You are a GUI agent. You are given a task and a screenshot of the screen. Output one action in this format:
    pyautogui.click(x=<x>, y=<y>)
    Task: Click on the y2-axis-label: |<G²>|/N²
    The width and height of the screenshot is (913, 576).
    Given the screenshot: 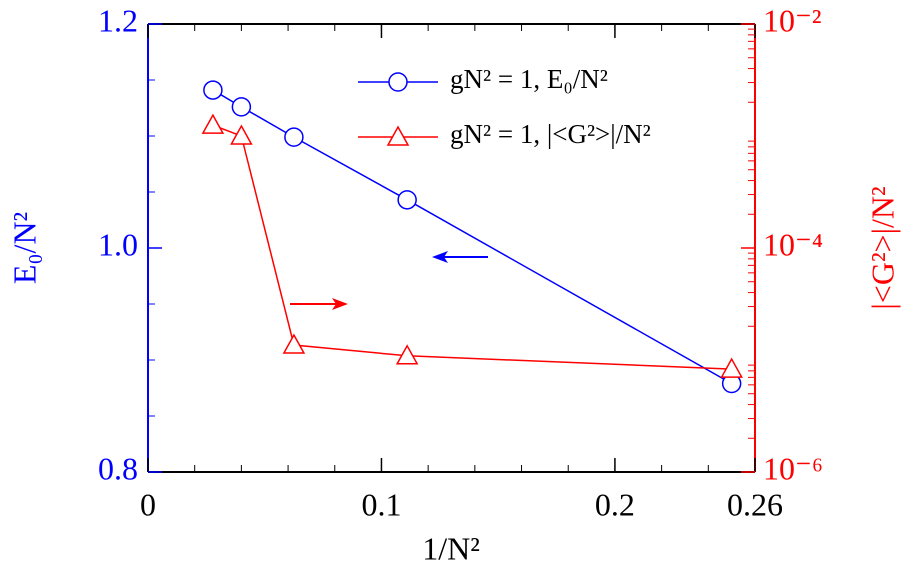 What is the action you would take?
    pyautogui.click(x=882, y=247)
    